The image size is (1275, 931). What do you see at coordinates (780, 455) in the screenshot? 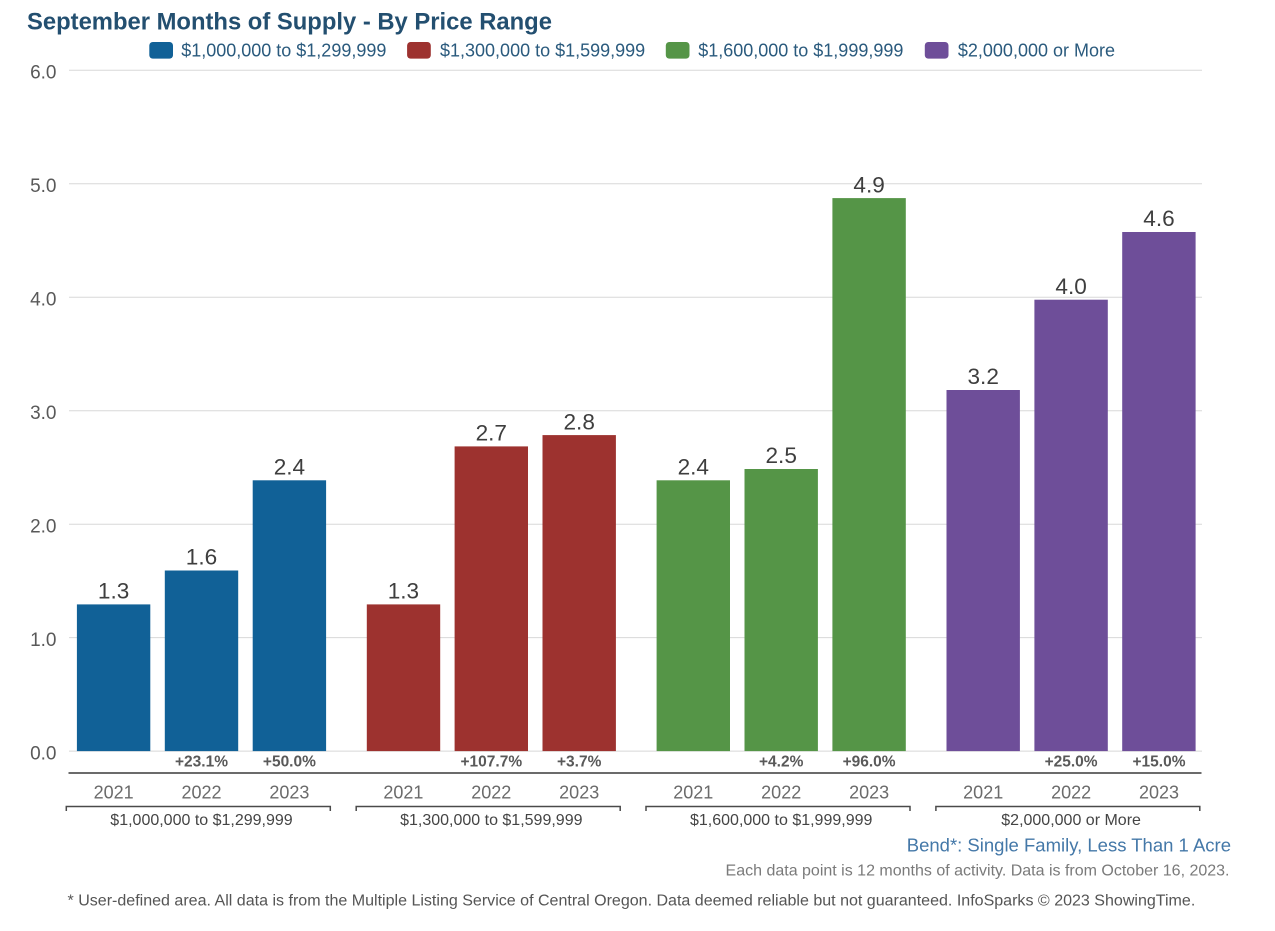
I see `svg-text: 2.5` at bounding box center [780, 455].